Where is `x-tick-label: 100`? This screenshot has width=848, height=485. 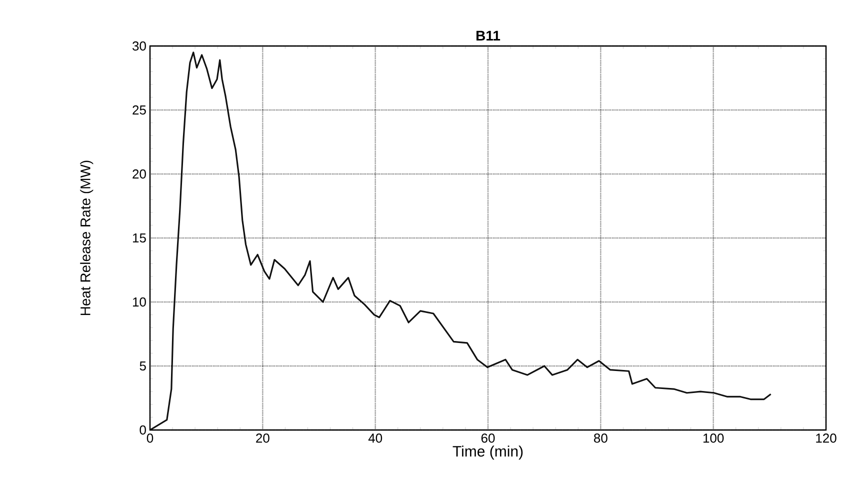 x-tick-label: 100 is located at coordinates (713, 438).